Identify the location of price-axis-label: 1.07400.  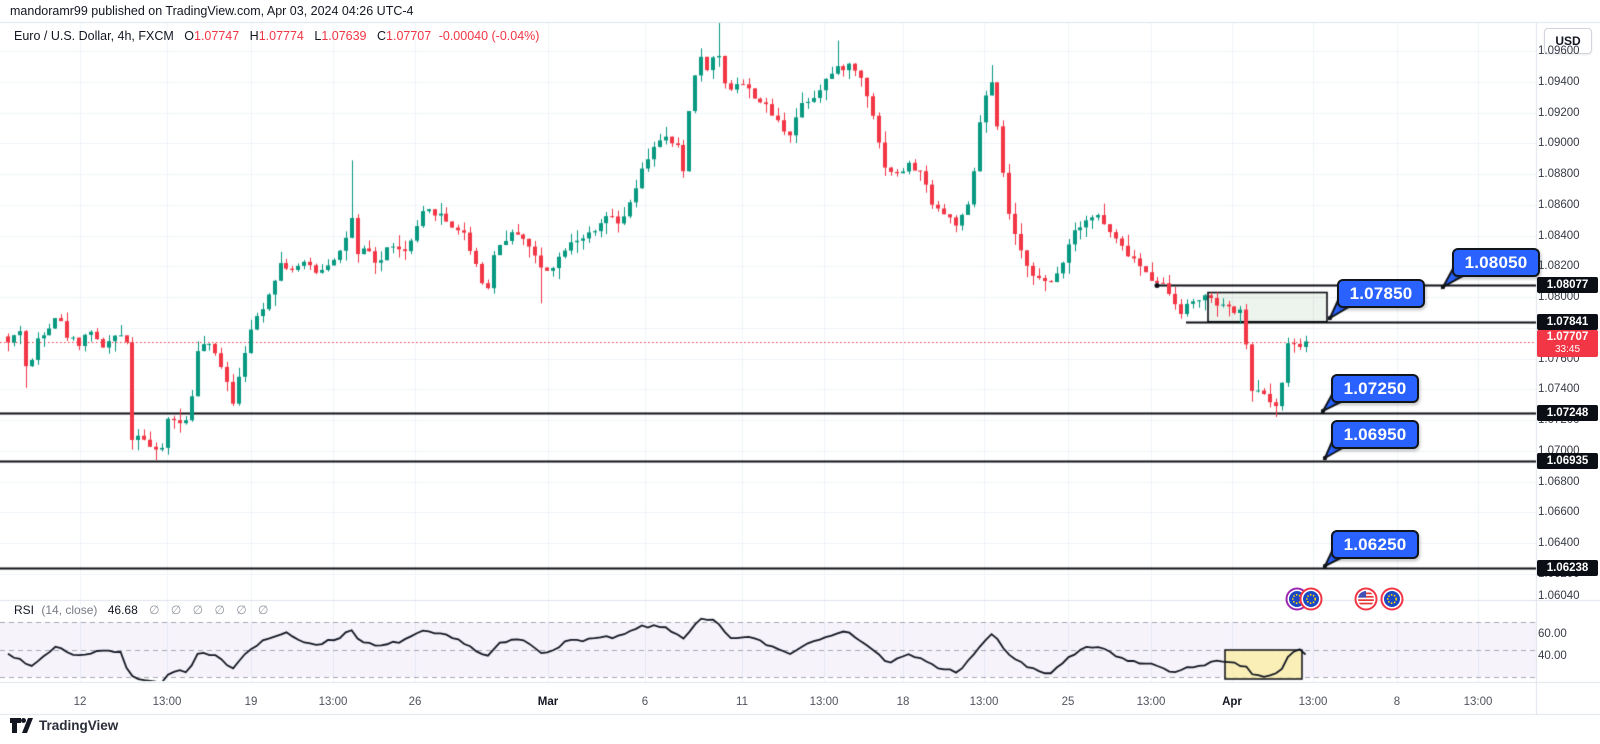
(1559, 389).